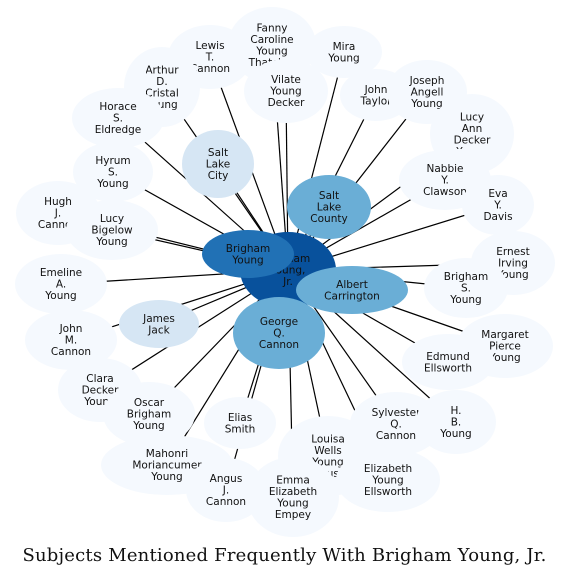 This screenshot has height=578, width=569. What do you see at coordinates (209, 46) in the screenshot?
I see `lewis-label-line: Lewis` at bounding box center [209, 46].